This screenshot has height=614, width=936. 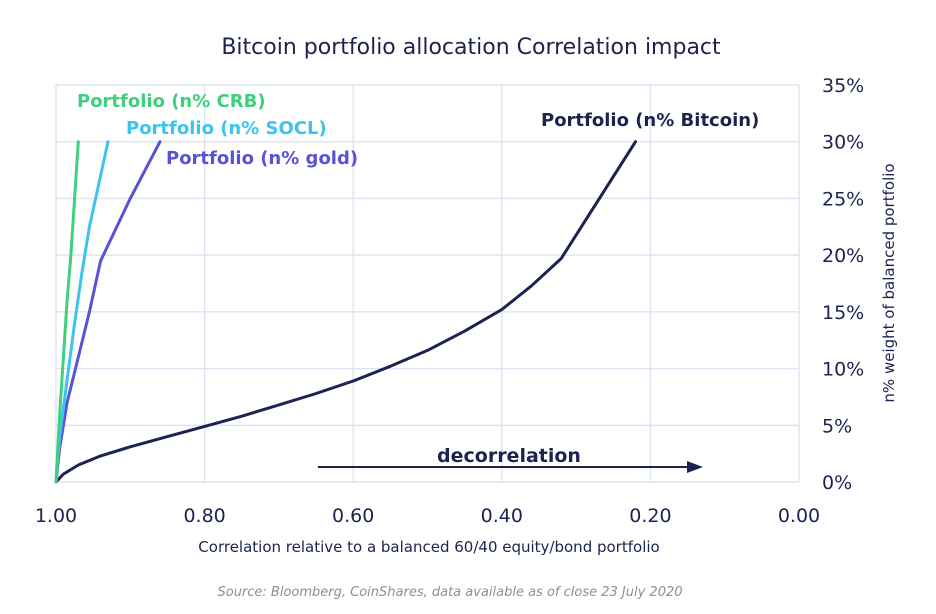 I want to click on y-axis-label: n% weight of balanced portfolio, so click(x=889, y=282).